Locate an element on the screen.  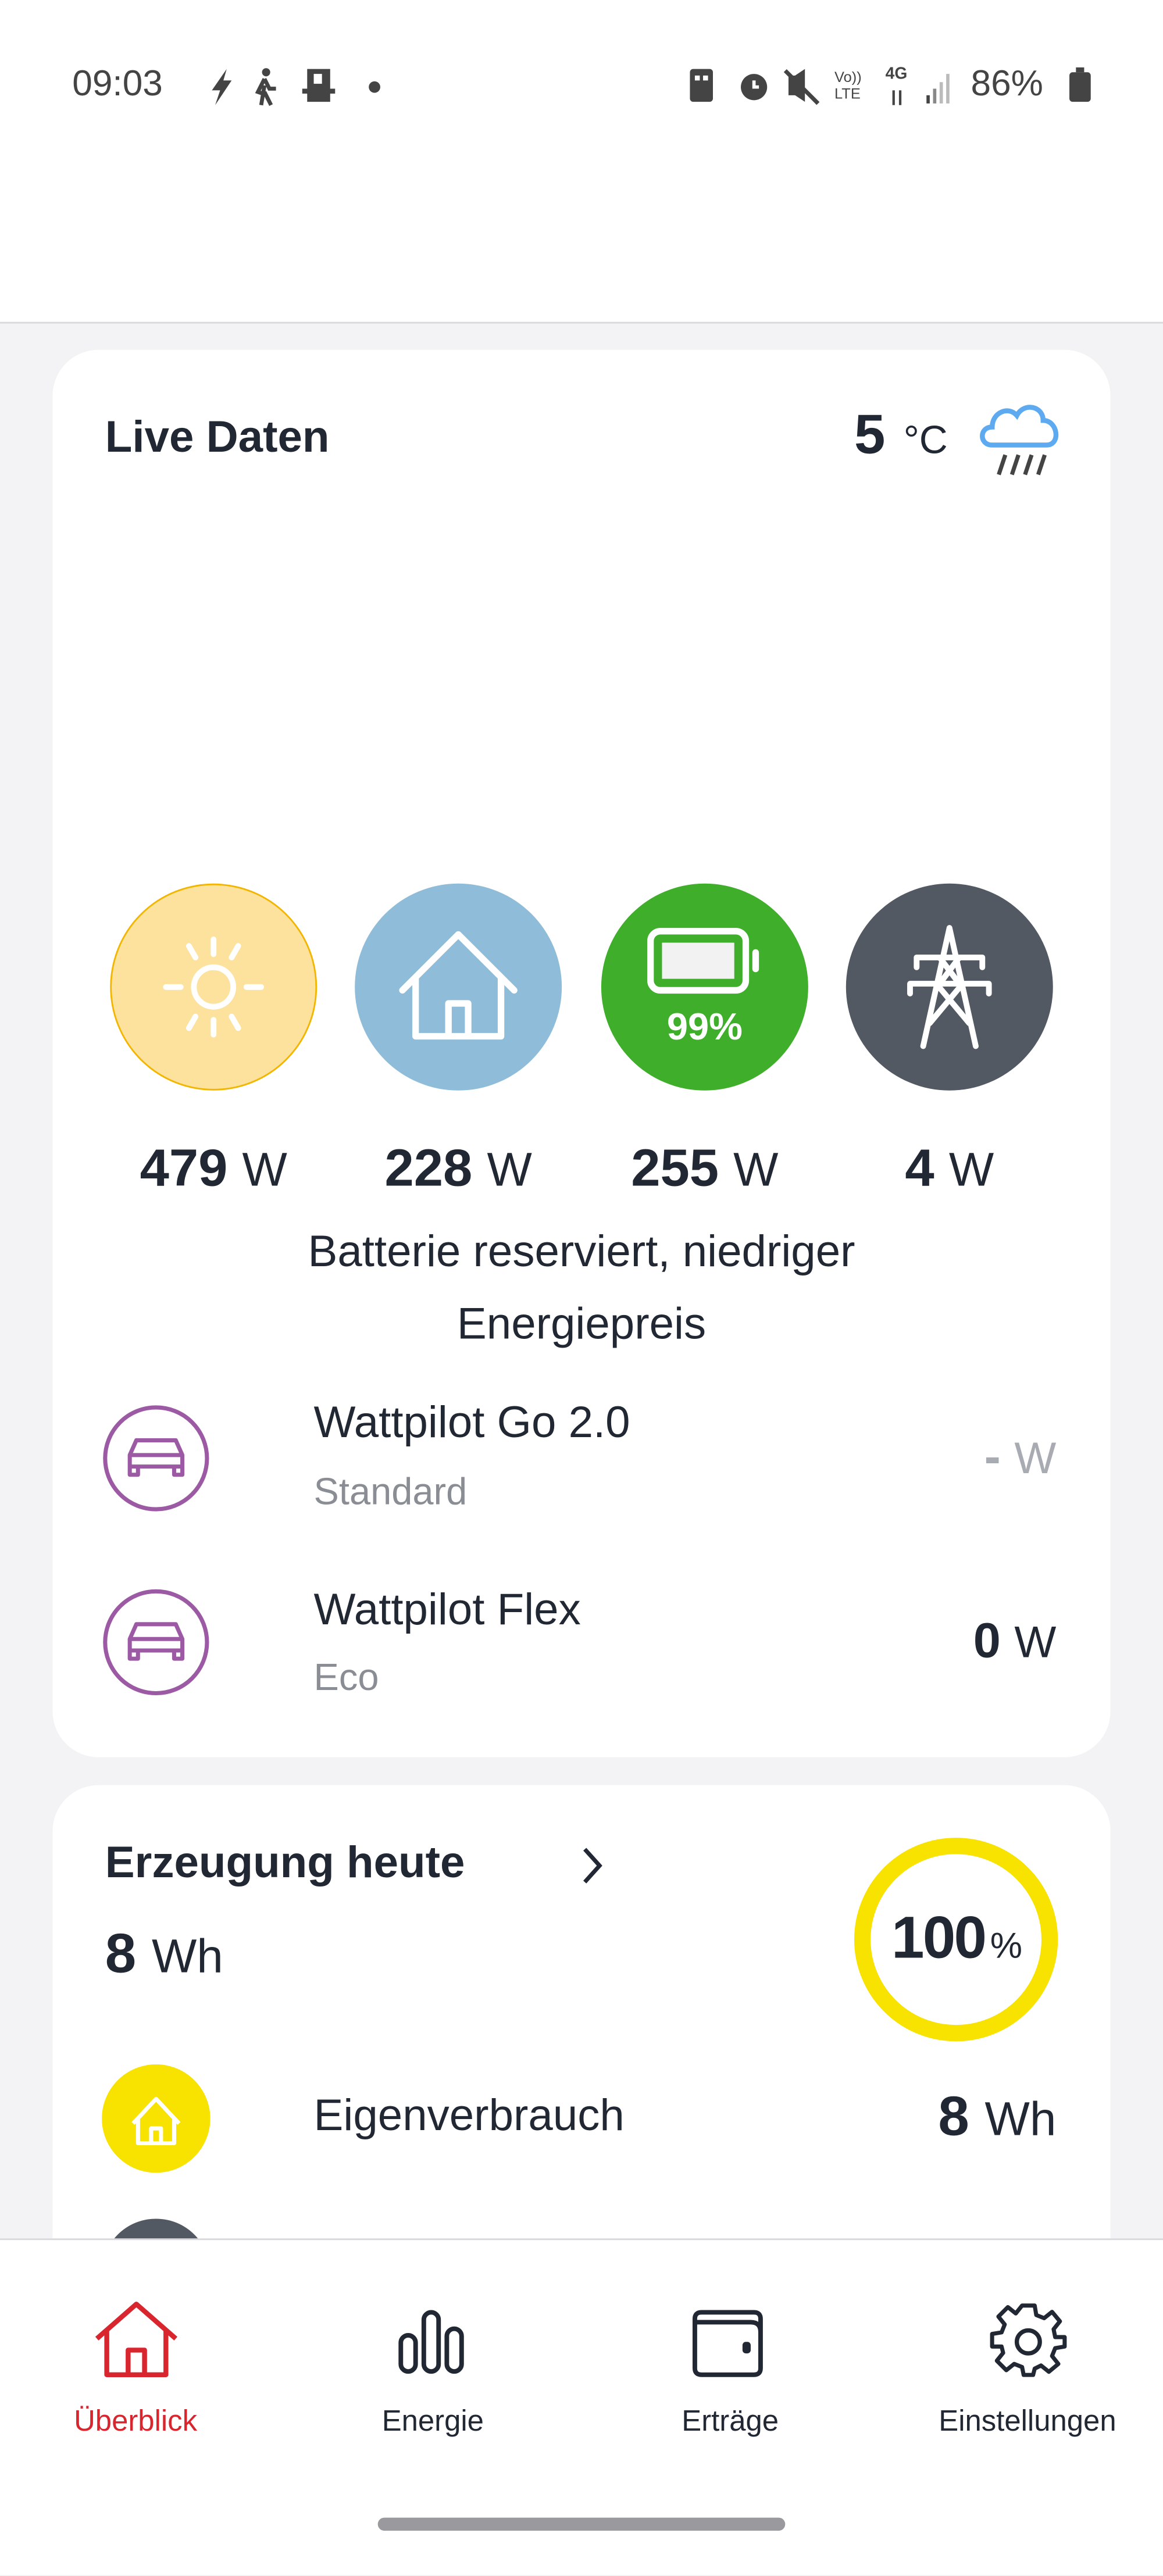
charger-mode: Standard is located at coordinates (391, 1491).